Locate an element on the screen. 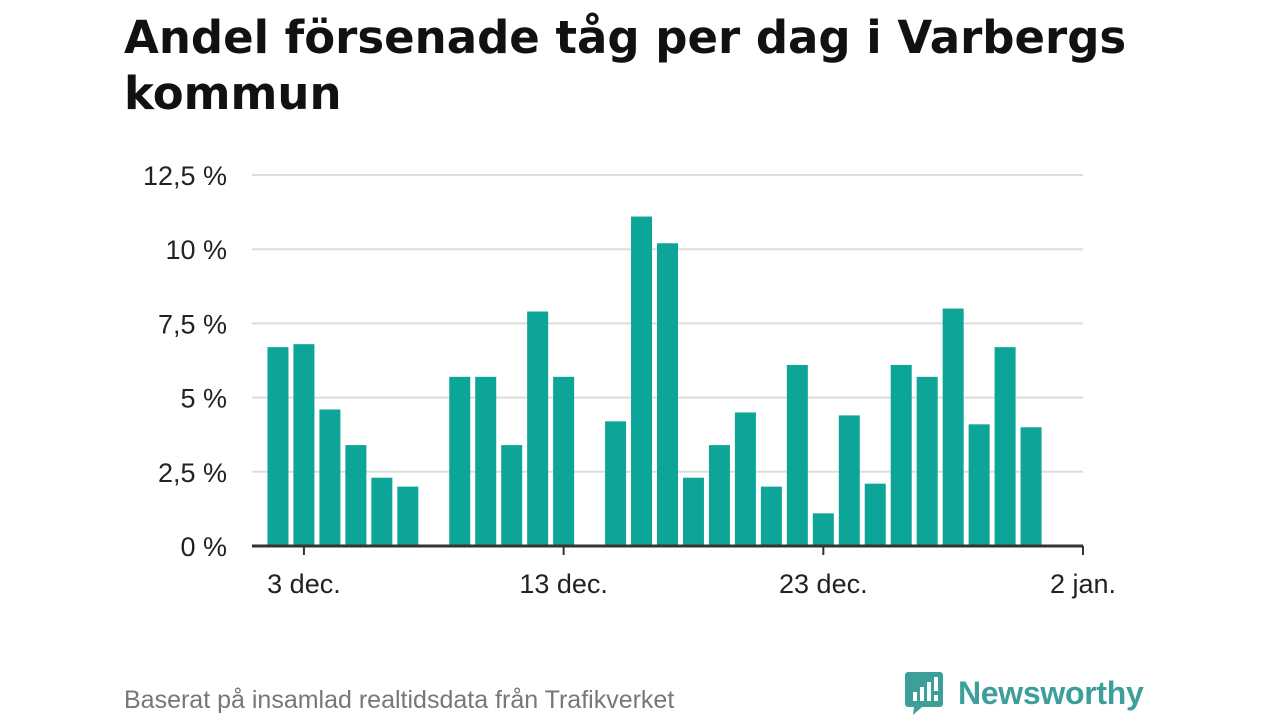  brand-logo: Newsworthy is located at coordinates (1024, 693).